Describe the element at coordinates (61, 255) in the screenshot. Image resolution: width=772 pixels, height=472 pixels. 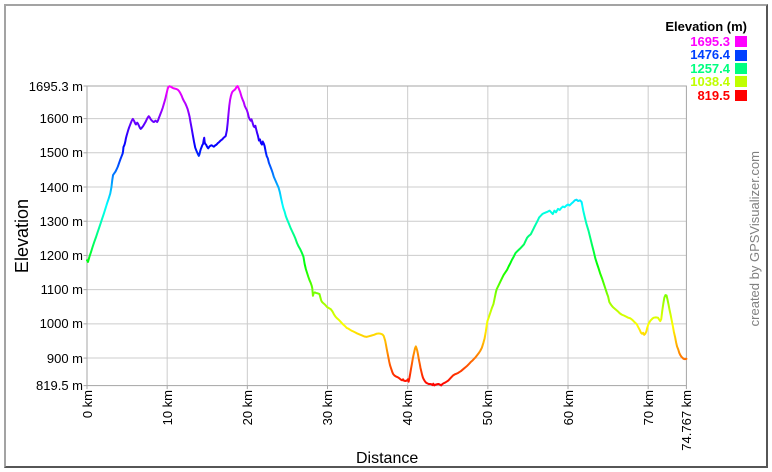
I see `y-tick-label: 1200 m` at that location.